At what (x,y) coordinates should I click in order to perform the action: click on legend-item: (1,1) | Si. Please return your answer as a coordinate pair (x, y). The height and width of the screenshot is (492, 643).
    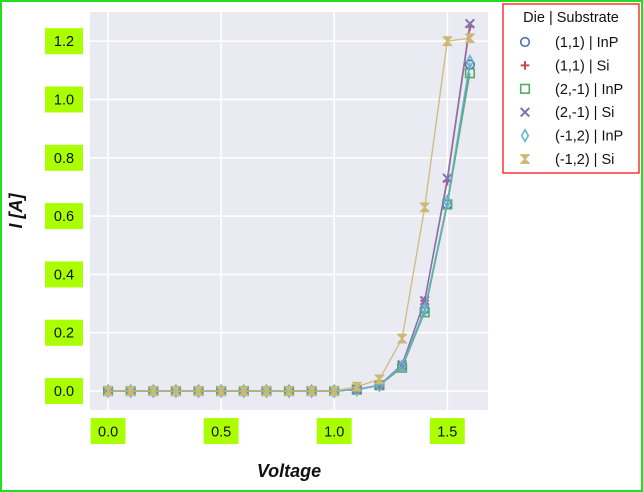
    Looking at the image, I should click on (565, 66).